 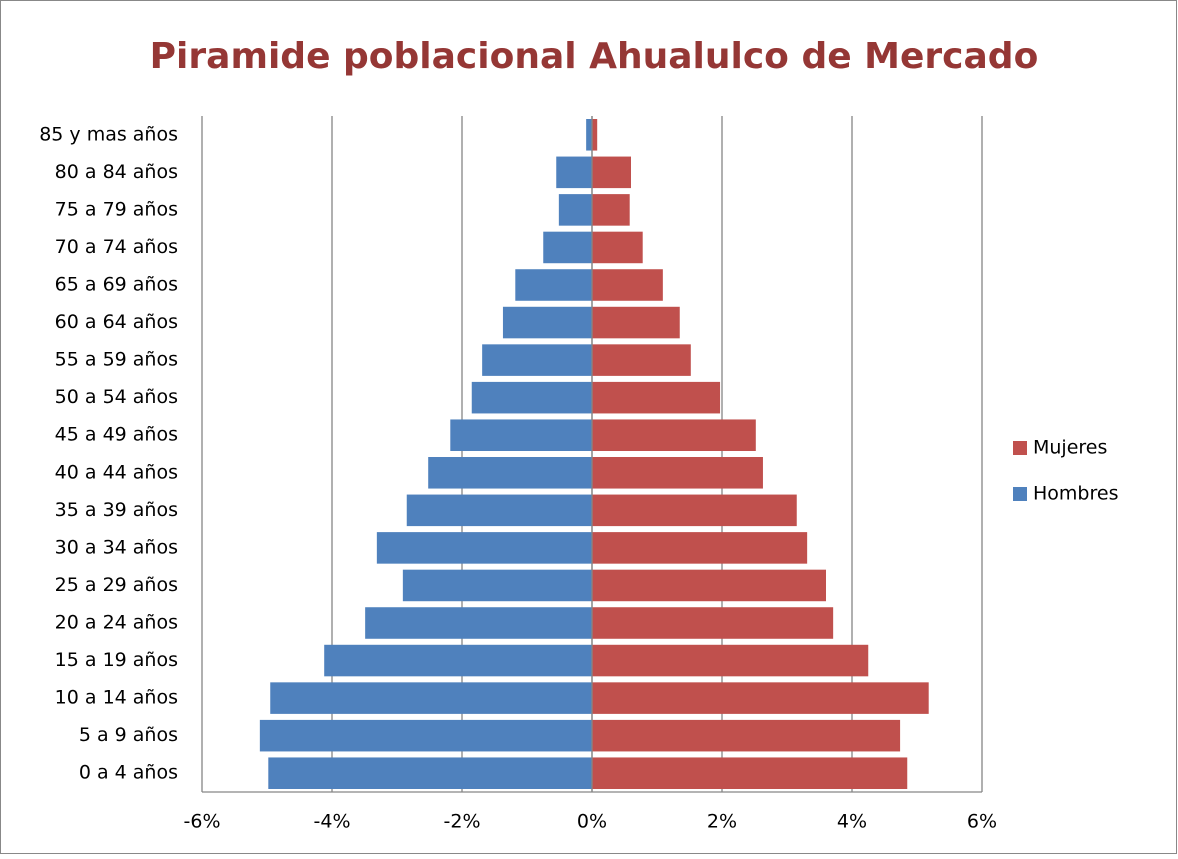 What do you see at coordinates (116, 698) in the screenshot?
I see `y-tick-label: 10 a 14 años` at bounding box center [116, 698].